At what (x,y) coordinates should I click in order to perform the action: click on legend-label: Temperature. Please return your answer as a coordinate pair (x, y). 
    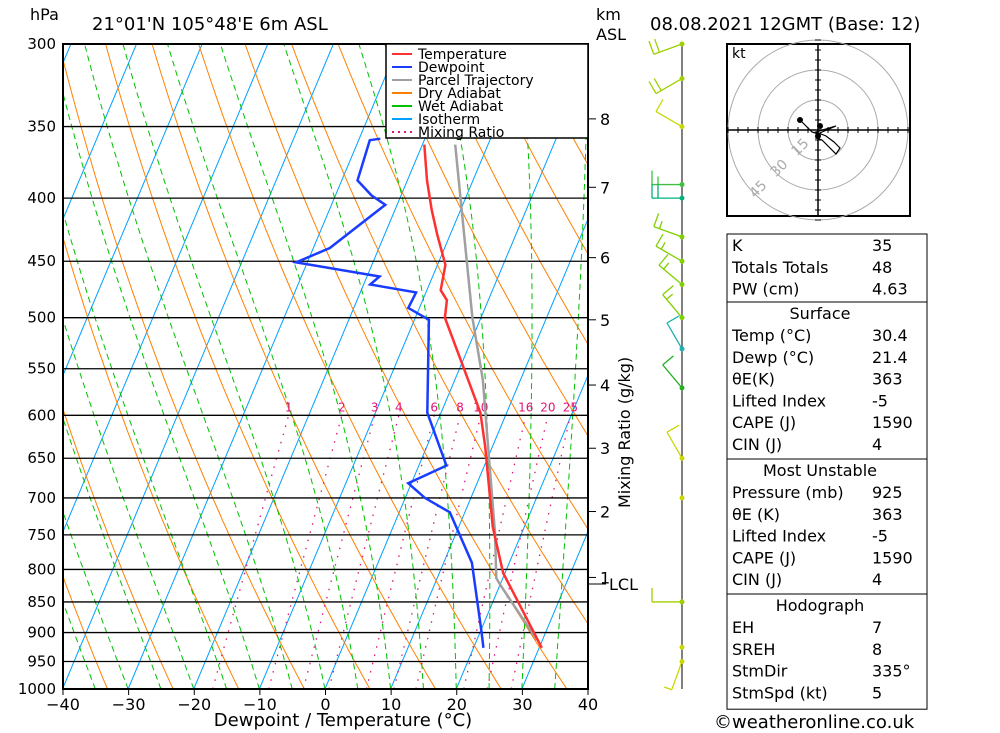
    Looking at the image, I should click on (462, 55).